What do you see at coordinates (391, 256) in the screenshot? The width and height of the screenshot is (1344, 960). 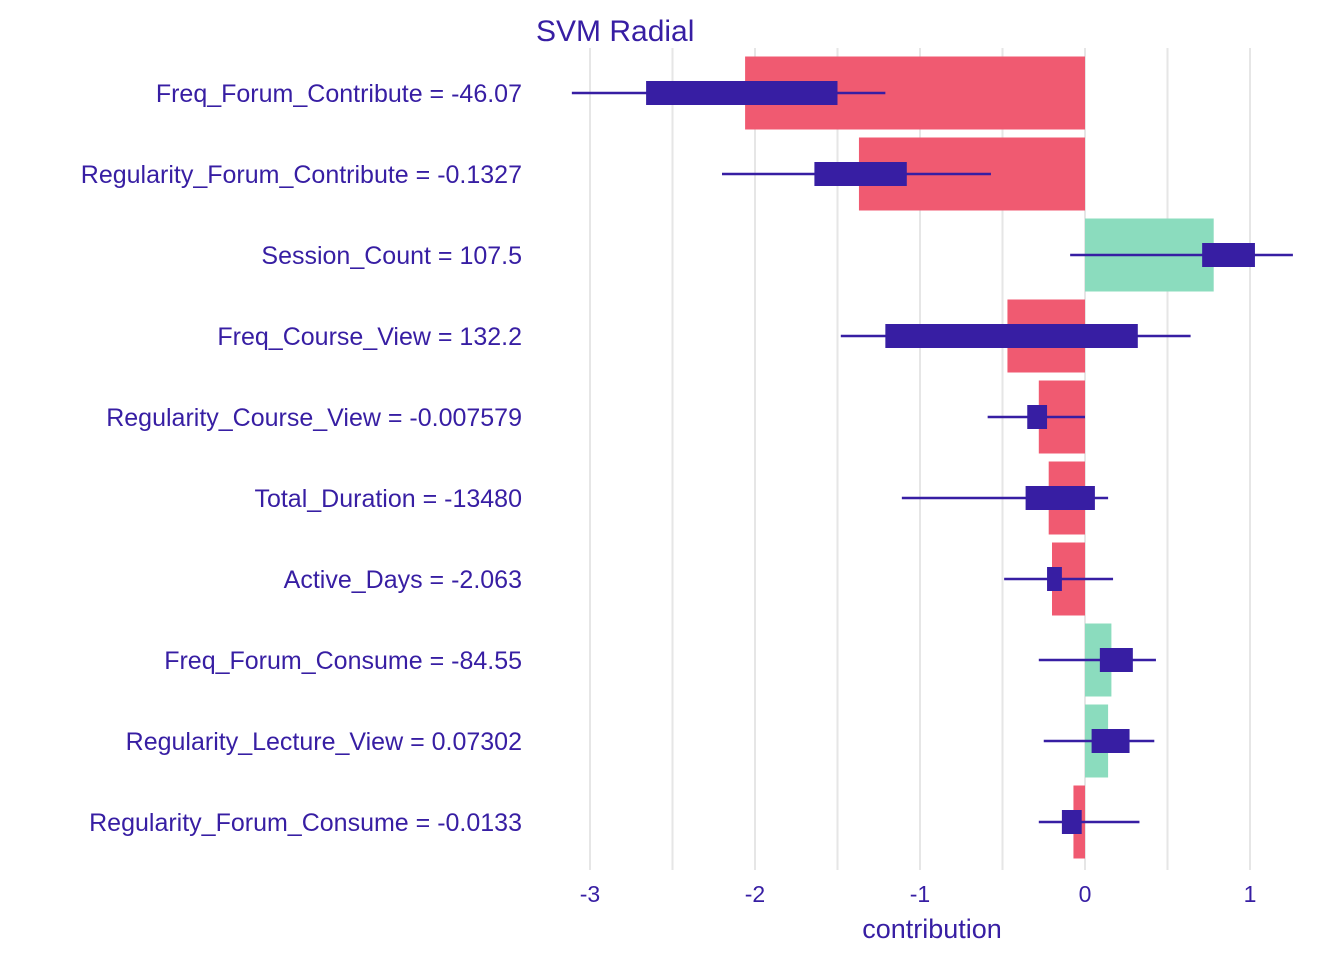 I see `feature-label: Session_Count = 107.5` at bounding box center [391, 256].